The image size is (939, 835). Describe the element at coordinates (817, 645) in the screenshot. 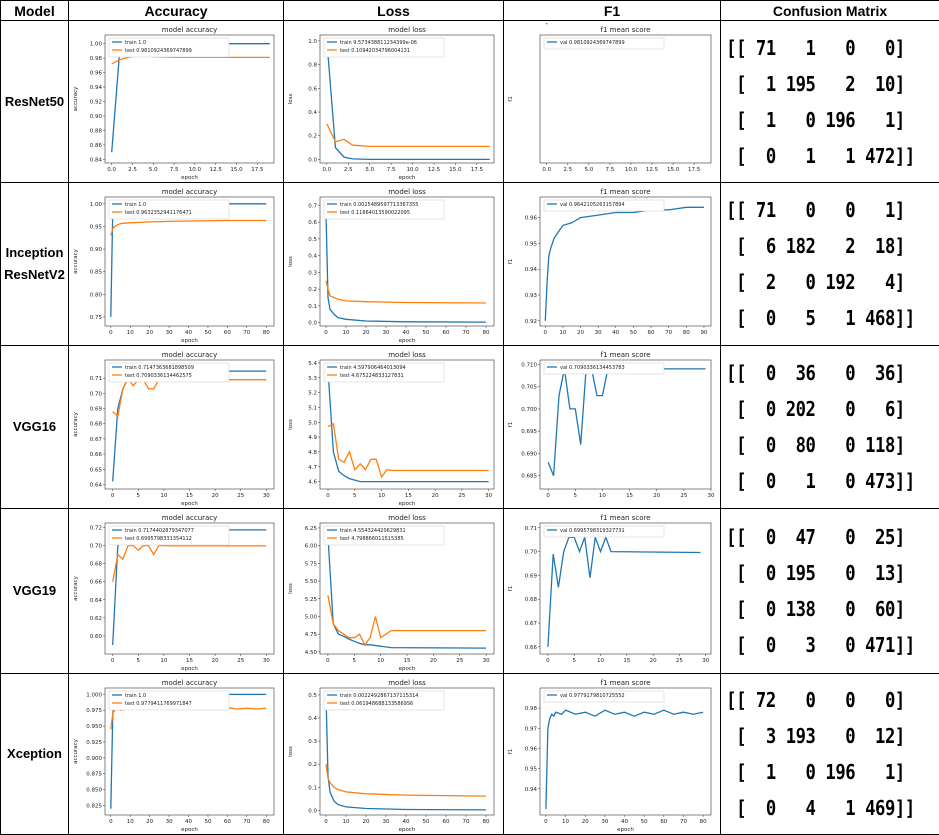

I see `confusion-matrix-row: [ 0 3 0 471]]` at that location.